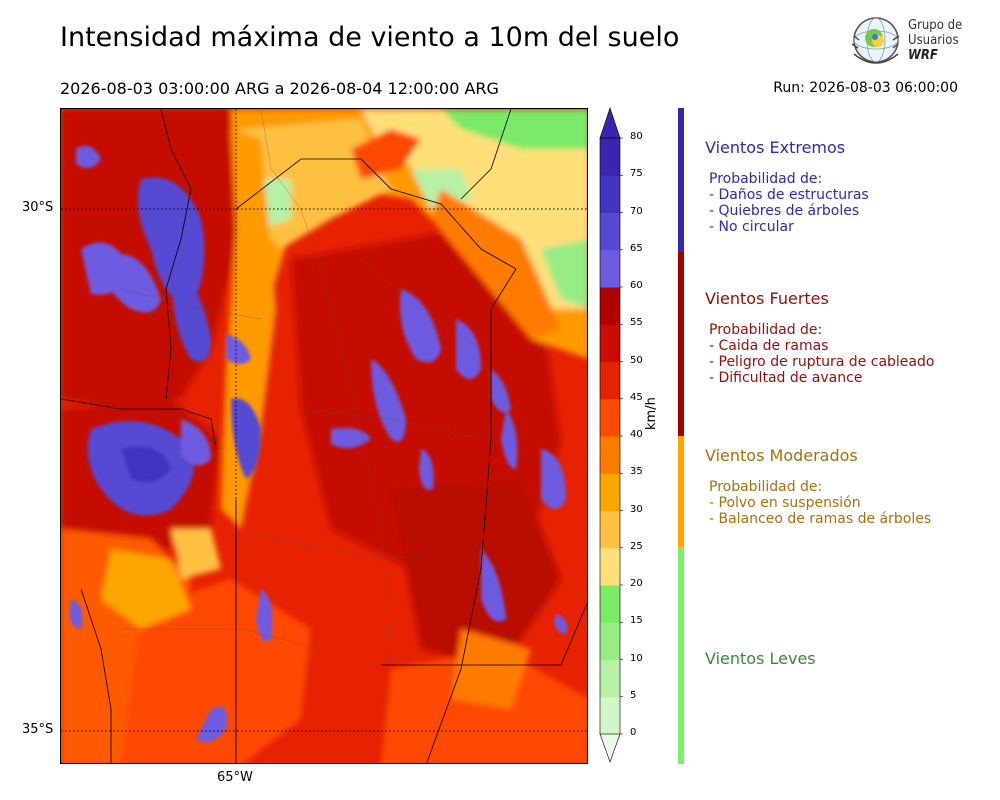 The image size is (1000, 800). What do you see at coordinates (933, 40) in the screenshot?
I see `logo-text-line2: Usuarios` at bounding box center [933, 40].